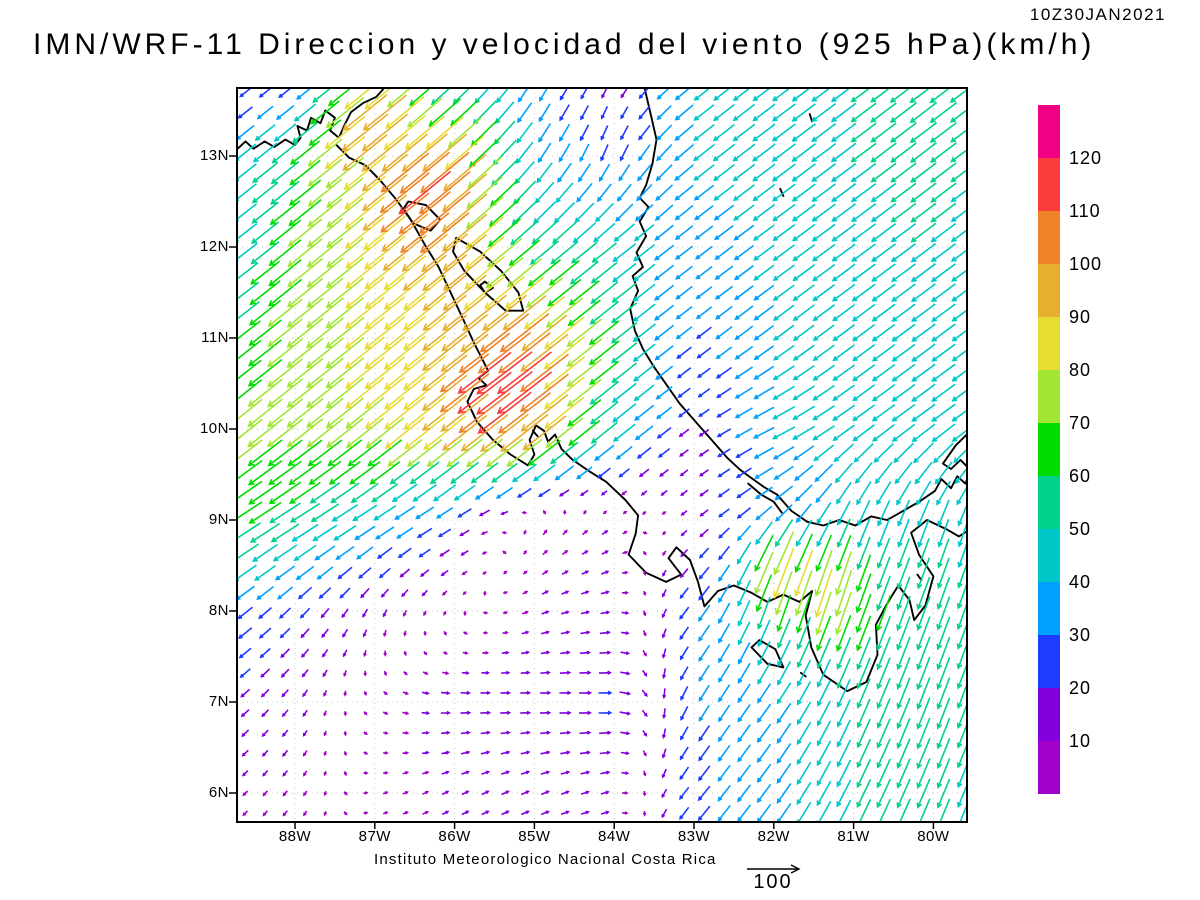  What do you see at coordinates (773, 882) in the screenshot?
I see `reference-vector-label: 100` at bounding box center [773, 882].